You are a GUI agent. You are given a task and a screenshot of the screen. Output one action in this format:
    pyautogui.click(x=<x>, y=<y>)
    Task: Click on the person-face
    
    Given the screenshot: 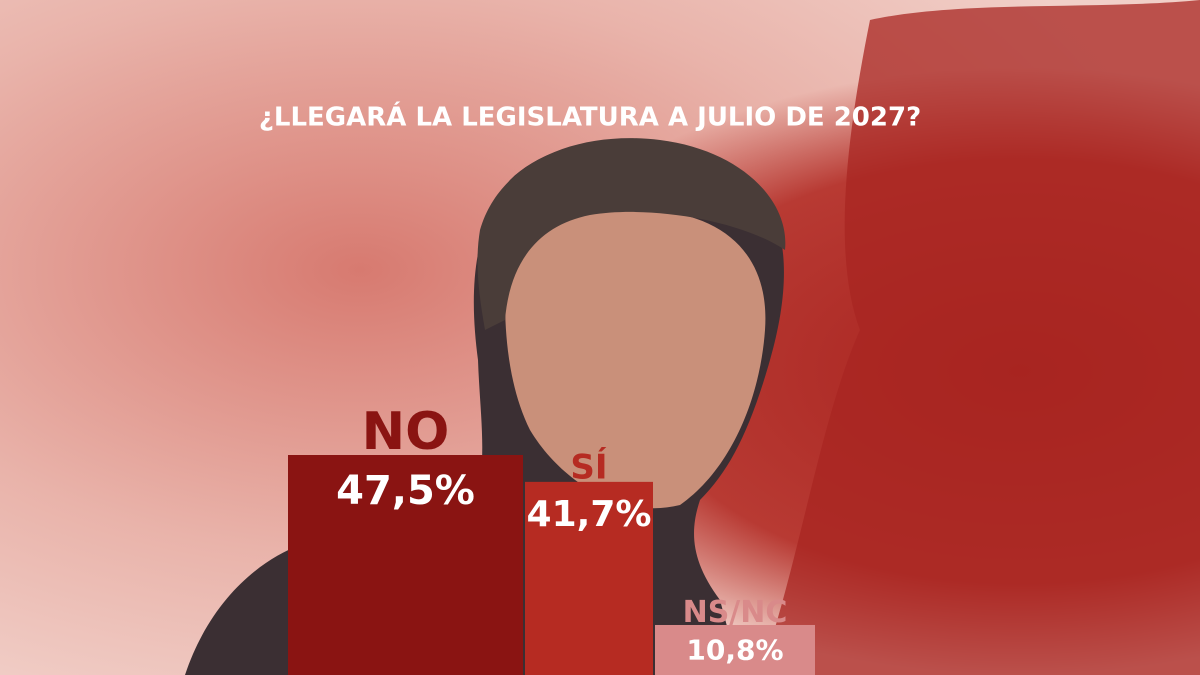 What is the action you would take?
    pyautogui.click(x=635, y=358)
    